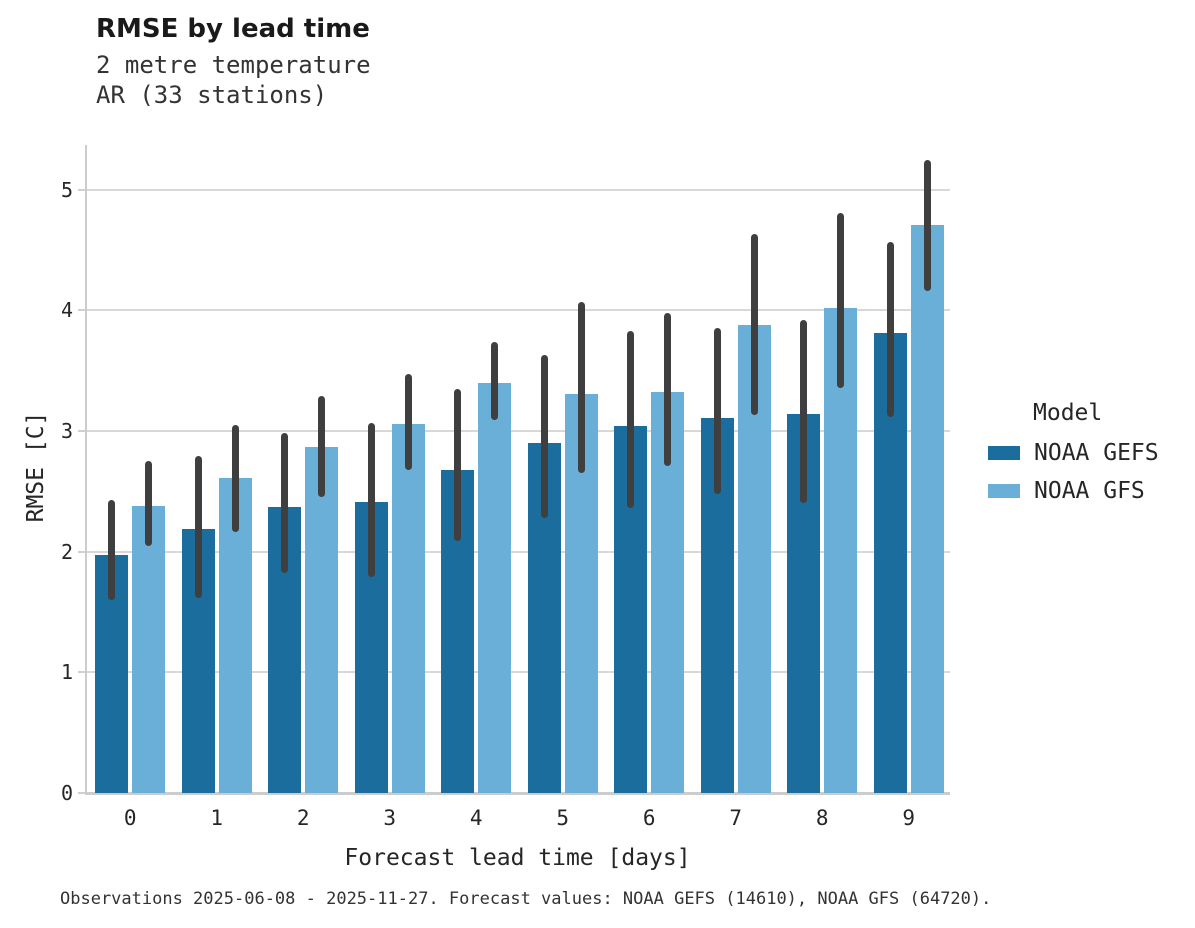 The image size is (1195, 928). I want to click on chart-title: RMSE by lead time, so click(233, 29).